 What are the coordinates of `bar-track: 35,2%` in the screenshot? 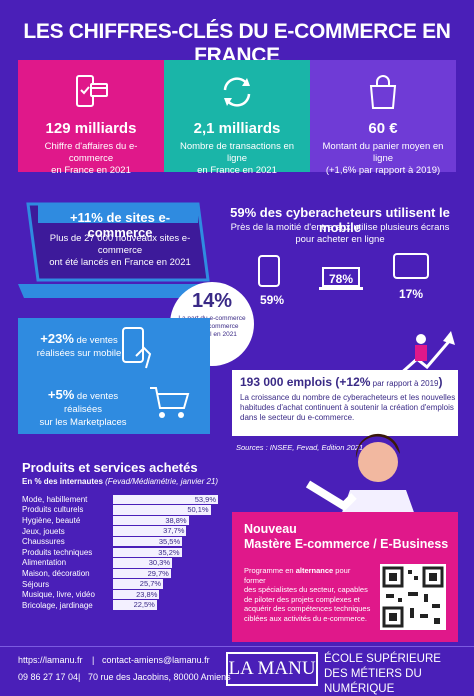 It's located at (165, 552).